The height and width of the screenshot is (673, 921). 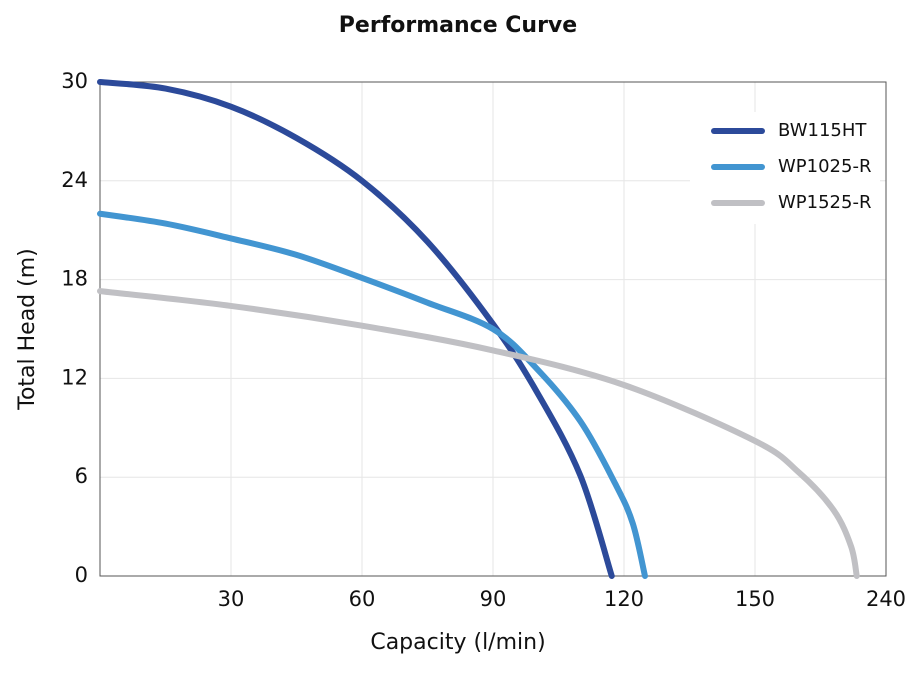 What do you see at coordinates (824, 202) in the screenshot?
I see `legend-label: WP1525-R` at bounding box center [824, 202].